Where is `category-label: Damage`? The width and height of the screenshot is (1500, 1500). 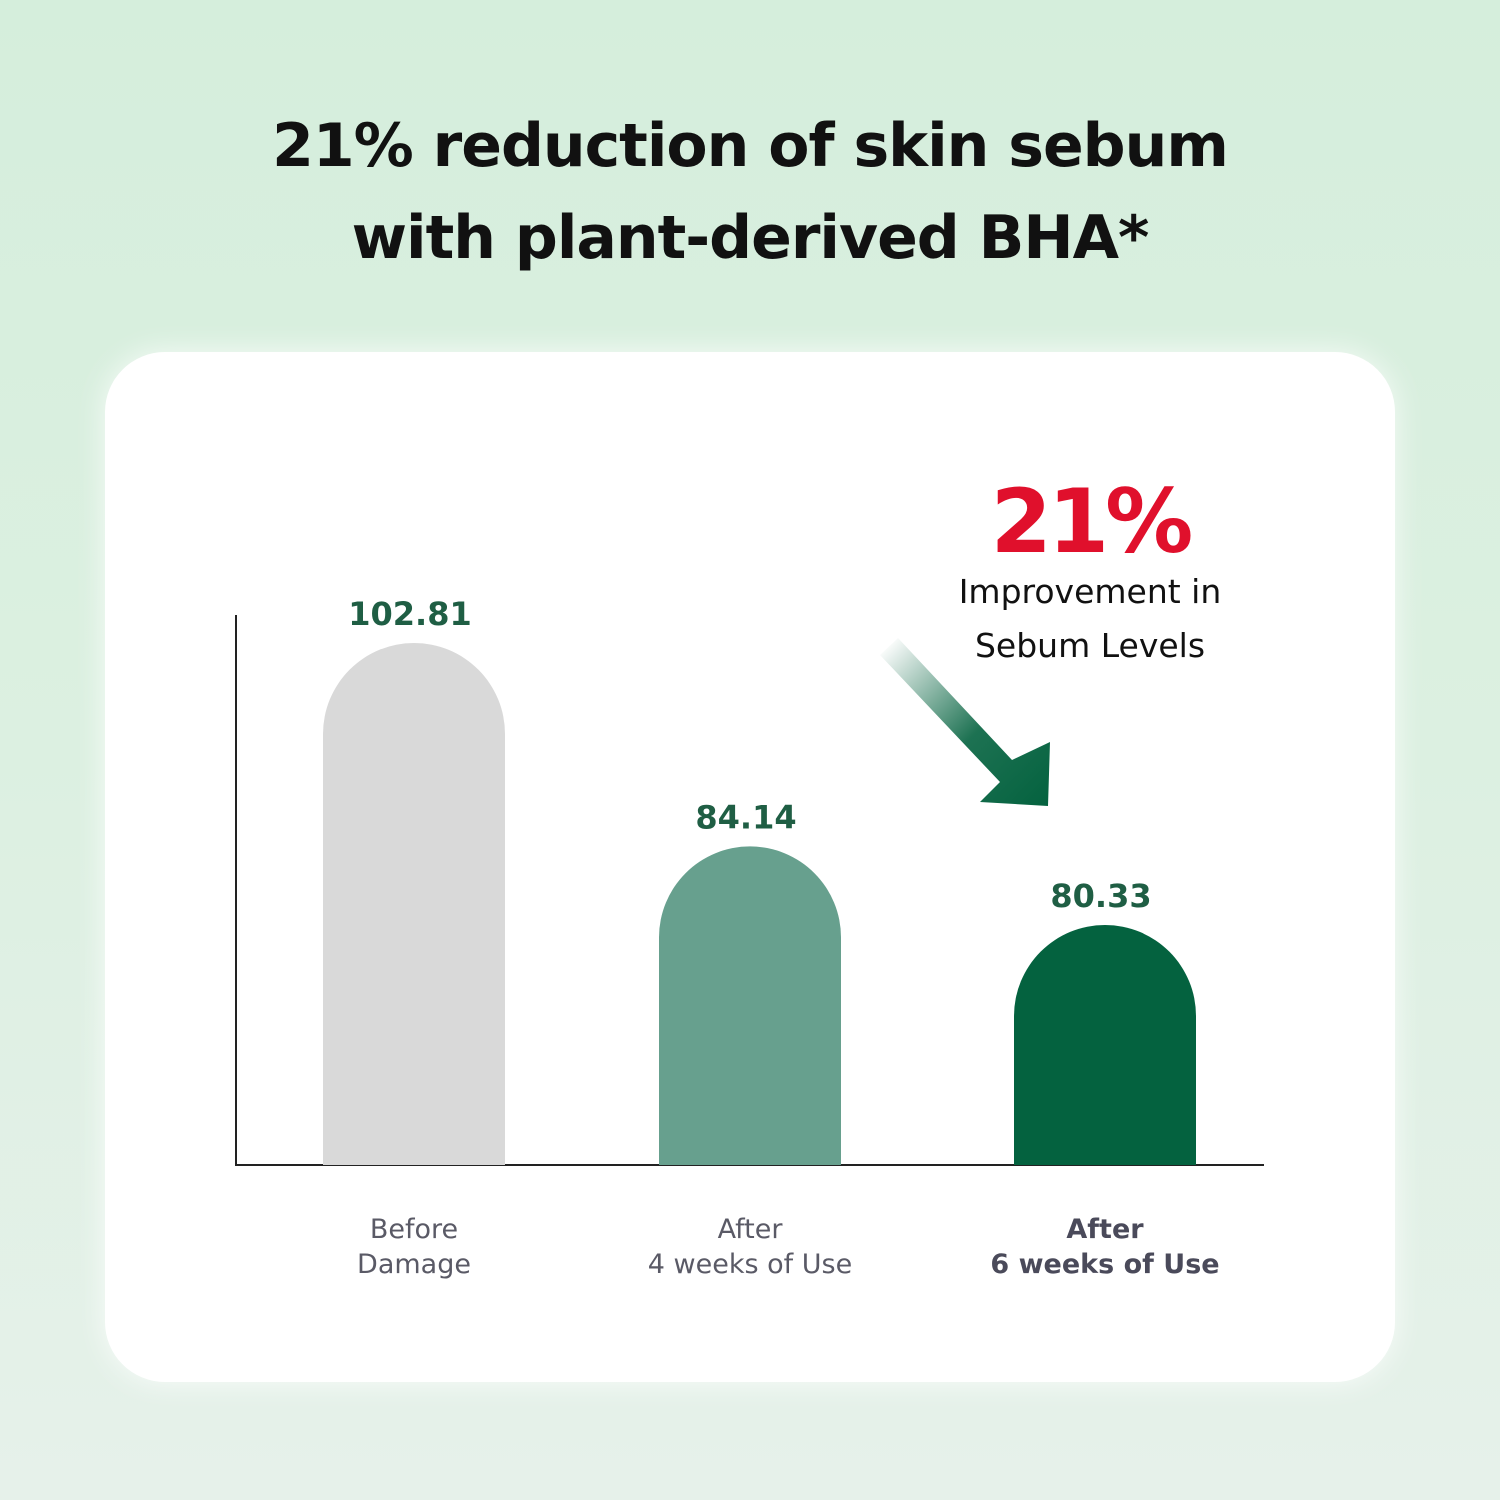
category-label: Damage is located at coordinates (414, 1264).